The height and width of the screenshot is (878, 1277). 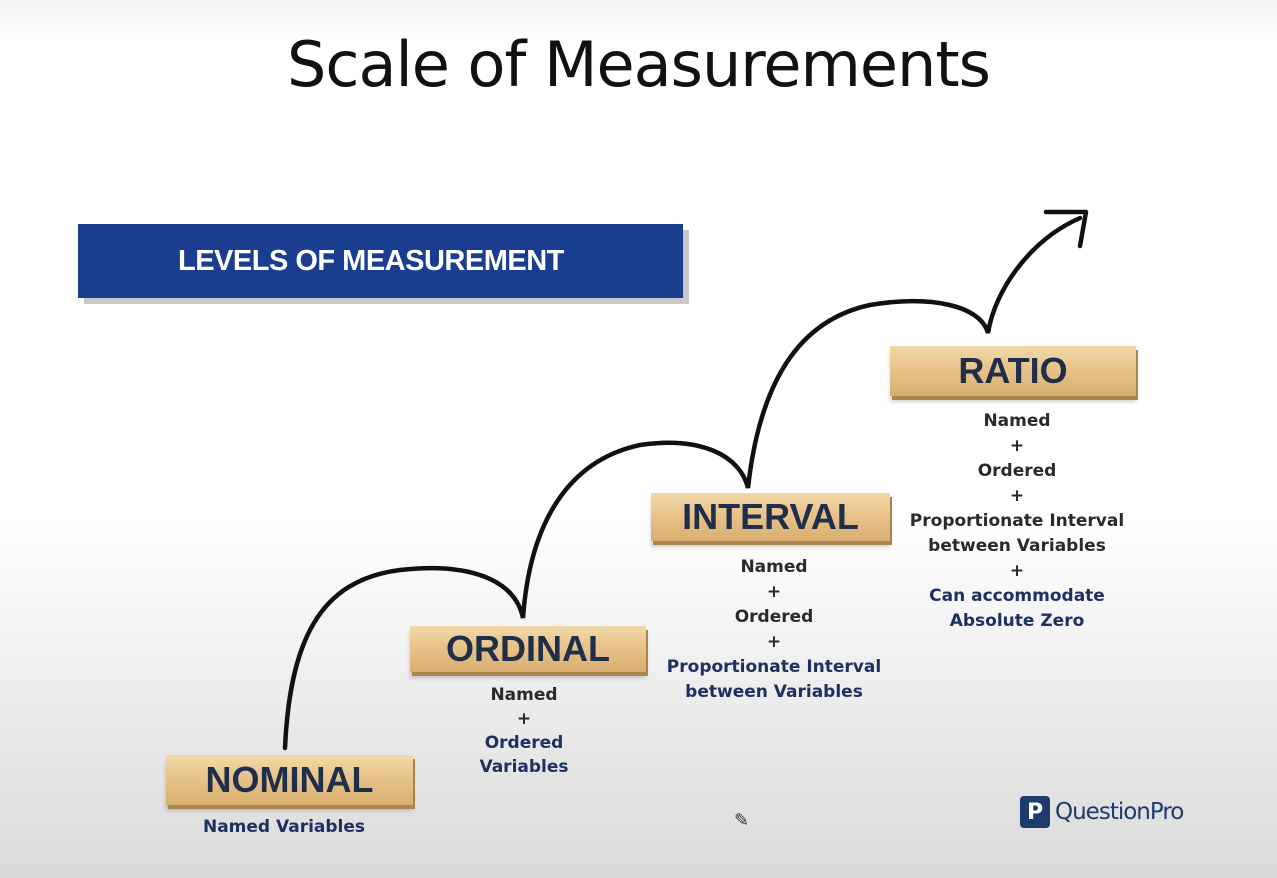 I want to click on logo-mark: P, so click(x=1035, y=812).